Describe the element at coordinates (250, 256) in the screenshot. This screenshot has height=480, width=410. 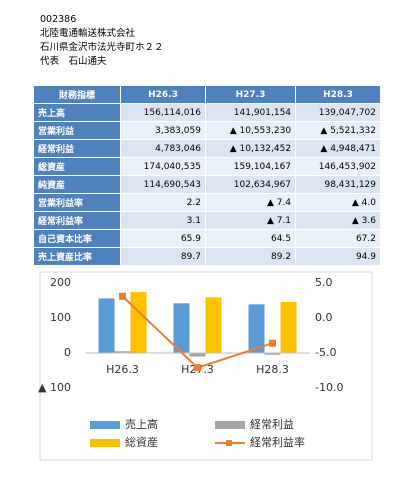
I see `value-cell: 89.2` at that location.